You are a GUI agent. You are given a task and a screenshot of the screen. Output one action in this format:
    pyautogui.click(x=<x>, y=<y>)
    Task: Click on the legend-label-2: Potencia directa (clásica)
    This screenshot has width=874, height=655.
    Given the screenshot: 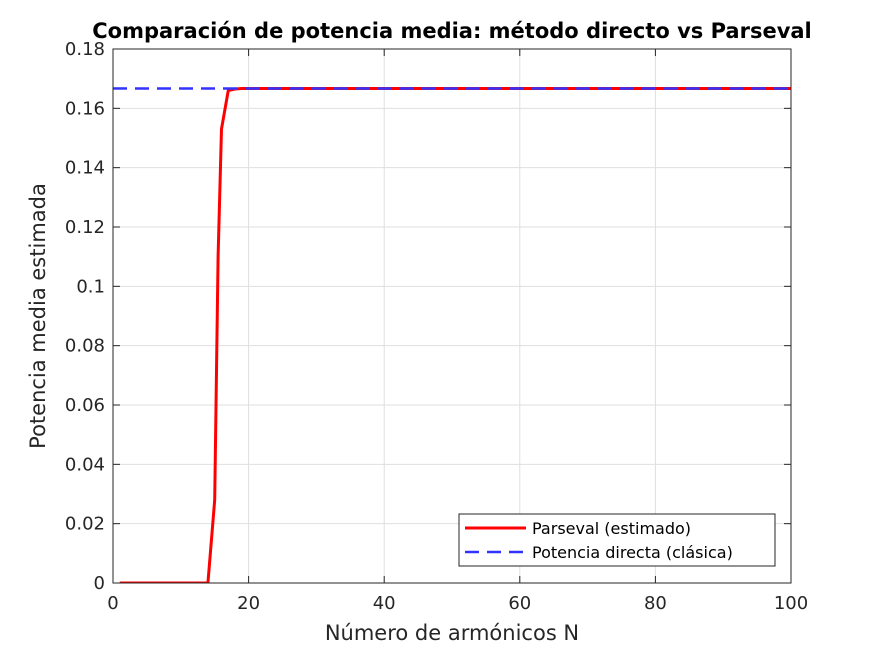 What is the action you would take?
    pyautogui.click(x=632, y=552)
    